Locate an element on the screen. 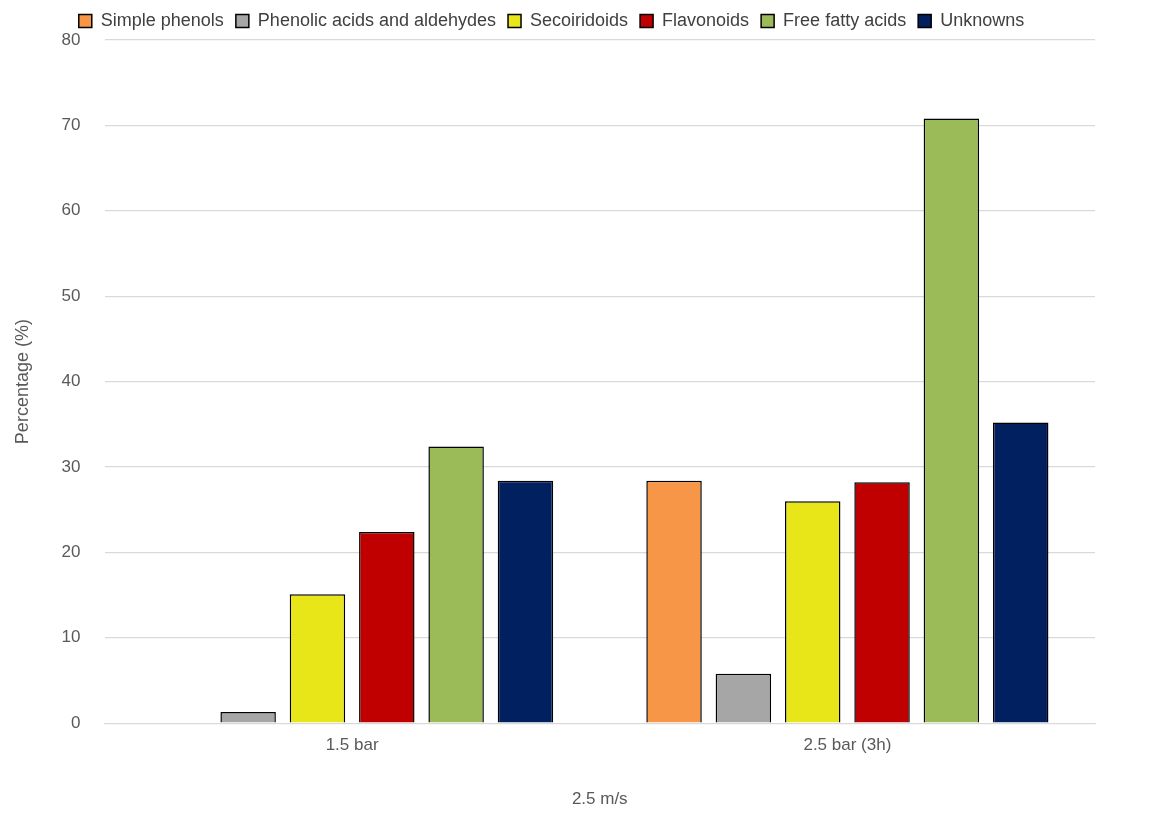 The height and width of the screenshot is (818, 1155). y-tick-label: 60 is located at coordinates (71, 210).